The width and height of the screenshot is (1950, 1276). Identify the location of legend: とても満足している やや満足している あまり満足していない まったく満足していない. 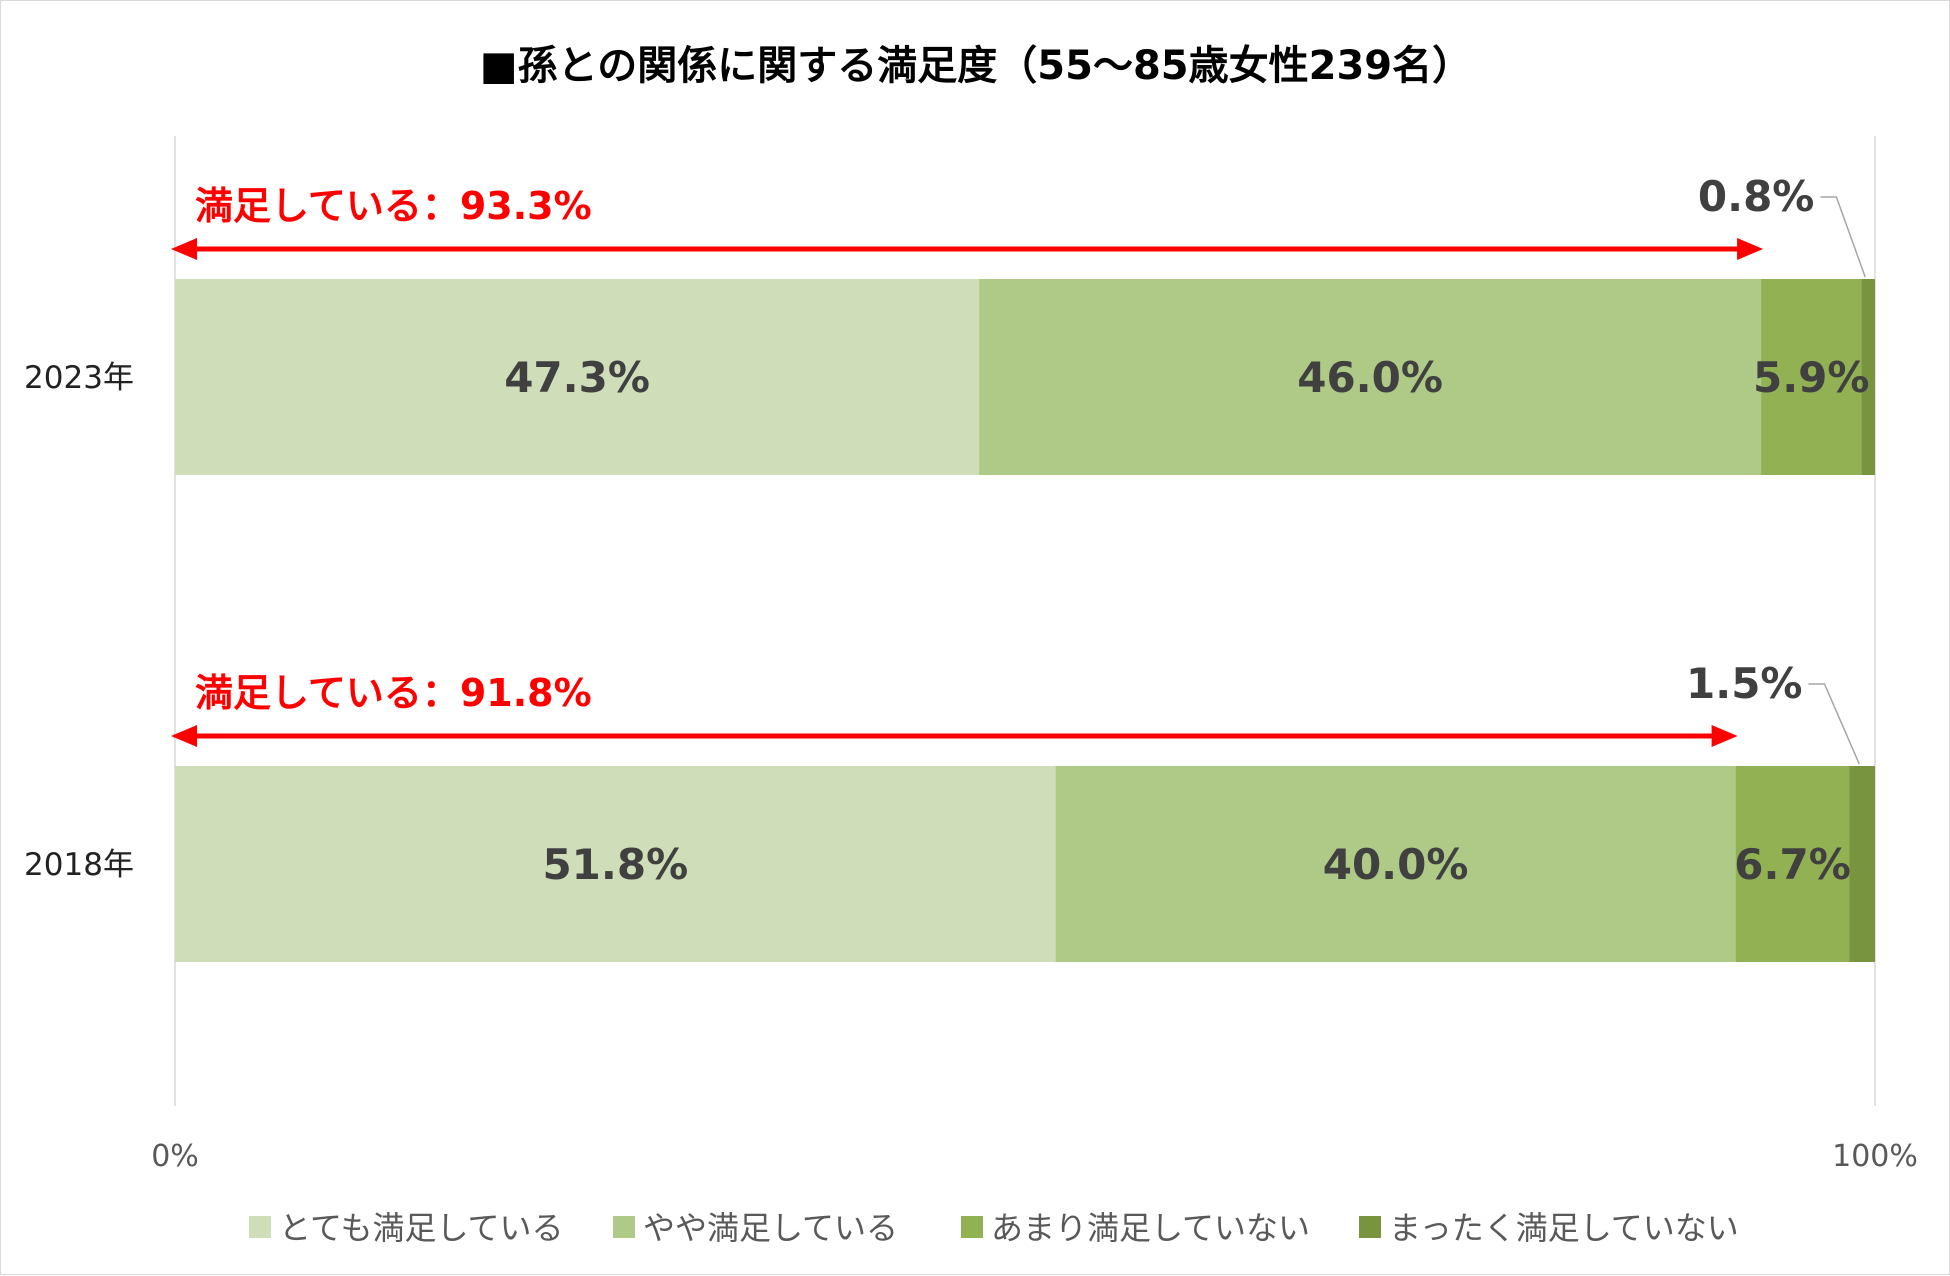
(994, 1228).